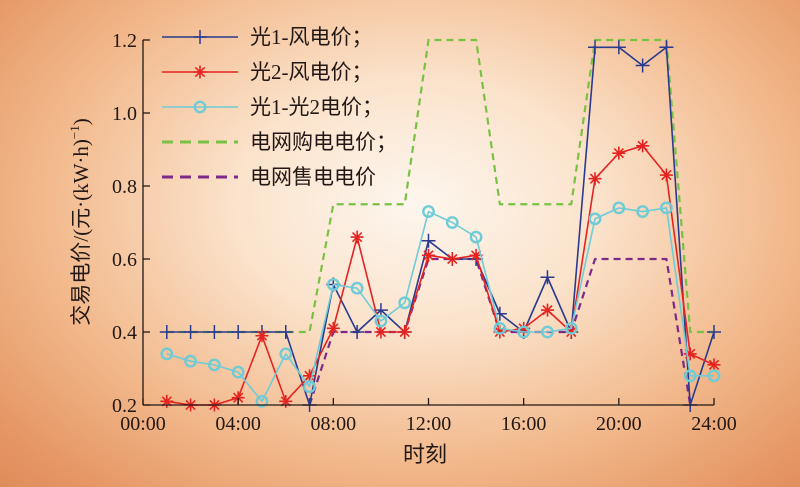  I want to click on y-tick-label: 0.6, so click(124, 260).